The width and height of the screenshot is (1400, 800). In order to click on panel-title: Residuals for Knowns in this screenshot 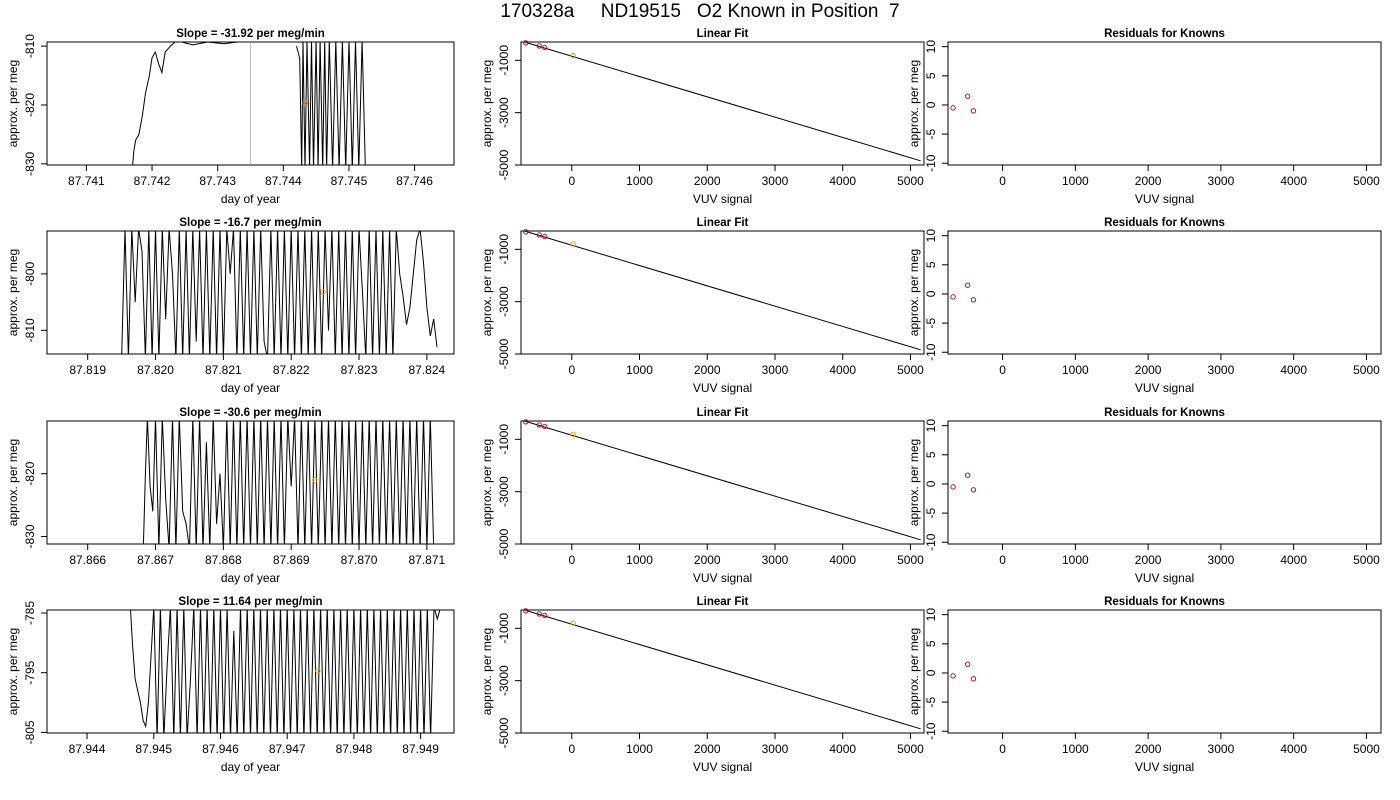, I will do `click(1164, 34)`.